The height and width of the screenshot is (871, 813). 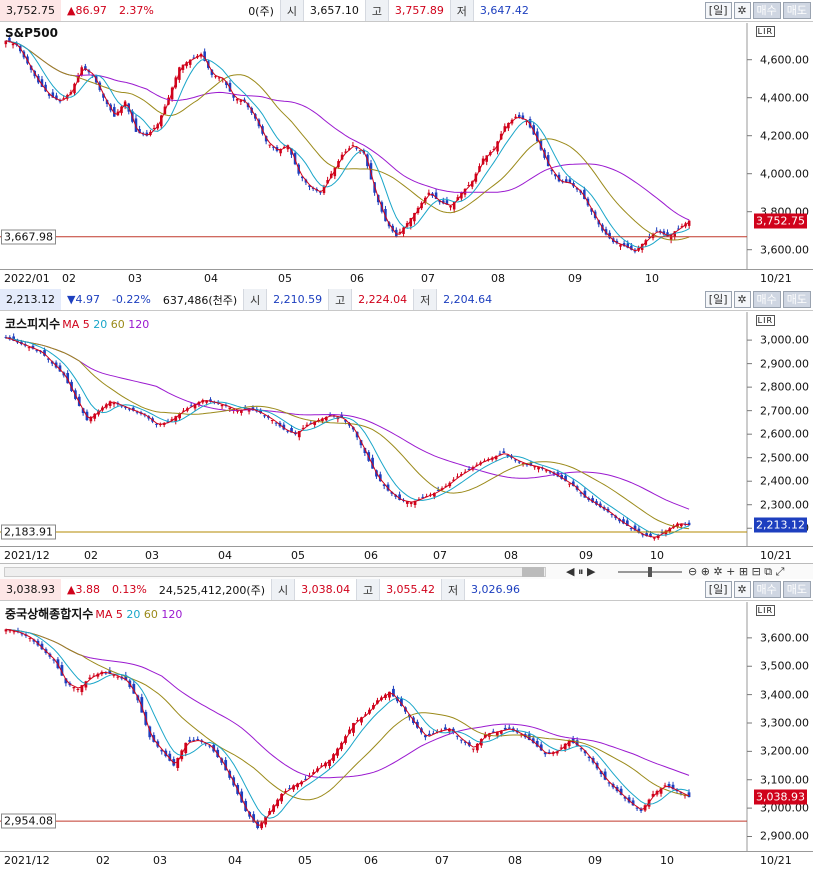 What do you see at coordinates (533, 572) in the screenshot?
I see `scroll-thumb` at bounding box center [533, 572].